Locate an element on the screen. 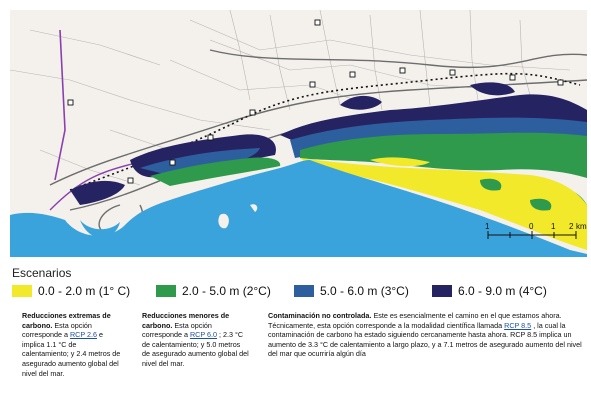 The image size is (591, 400). legend-label: 5.0 - 6.0 m (3°C) is located at coordinates (364, 291).